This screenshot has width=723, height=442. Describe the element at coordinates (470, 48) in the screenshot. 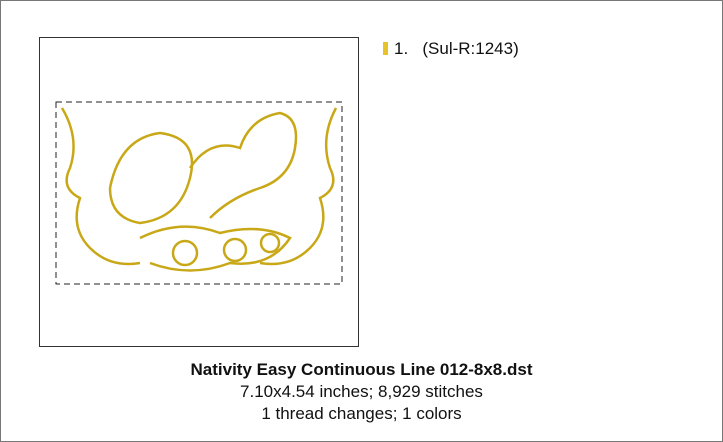

I see `thread-name: (Sul-R:1243)` at that location.